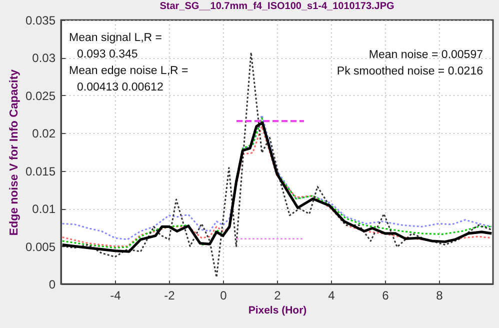  I want to click on y-tick-label: 0, so click(52, 285).